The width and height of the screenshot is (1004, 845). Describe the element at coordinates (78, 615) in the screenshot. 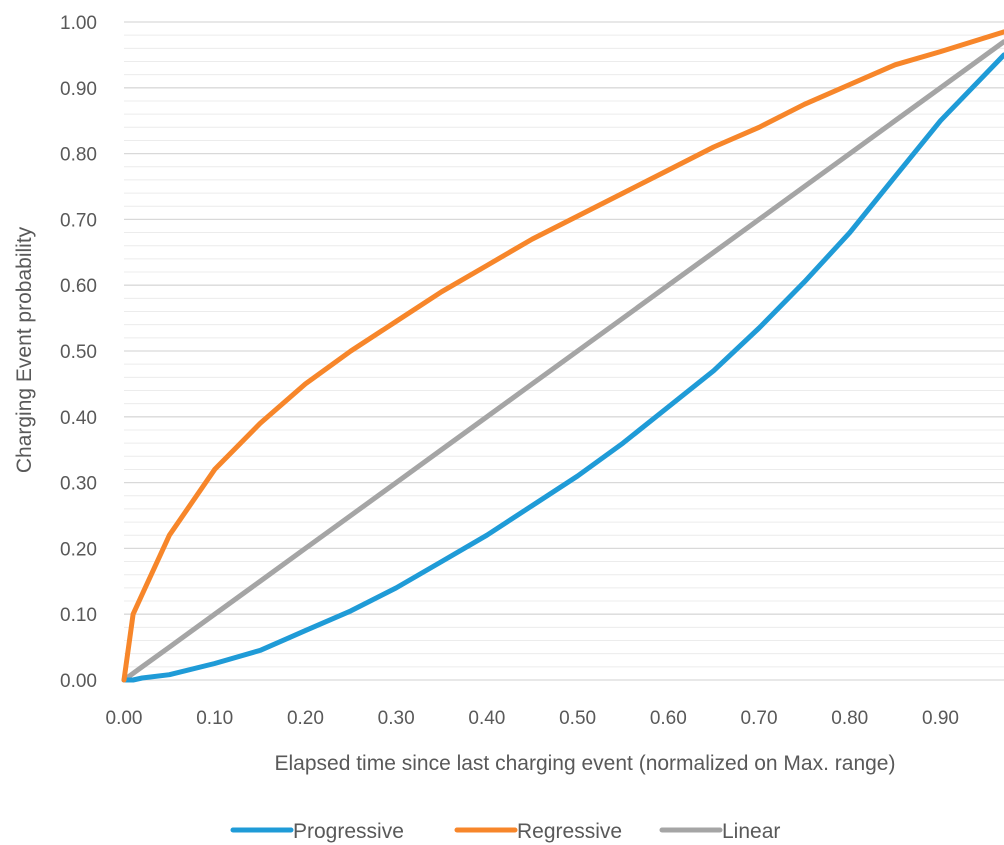

I see `y-tick-label: 0.10` at that location.